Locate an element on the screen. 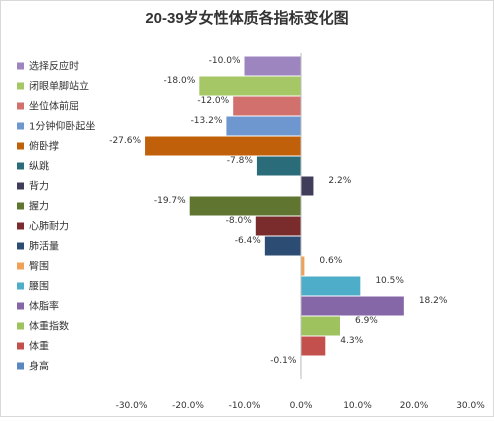 The width and height of the screenshot is (494, 421). x-tick-label: -30.0% is located at coordinates (132, 406).